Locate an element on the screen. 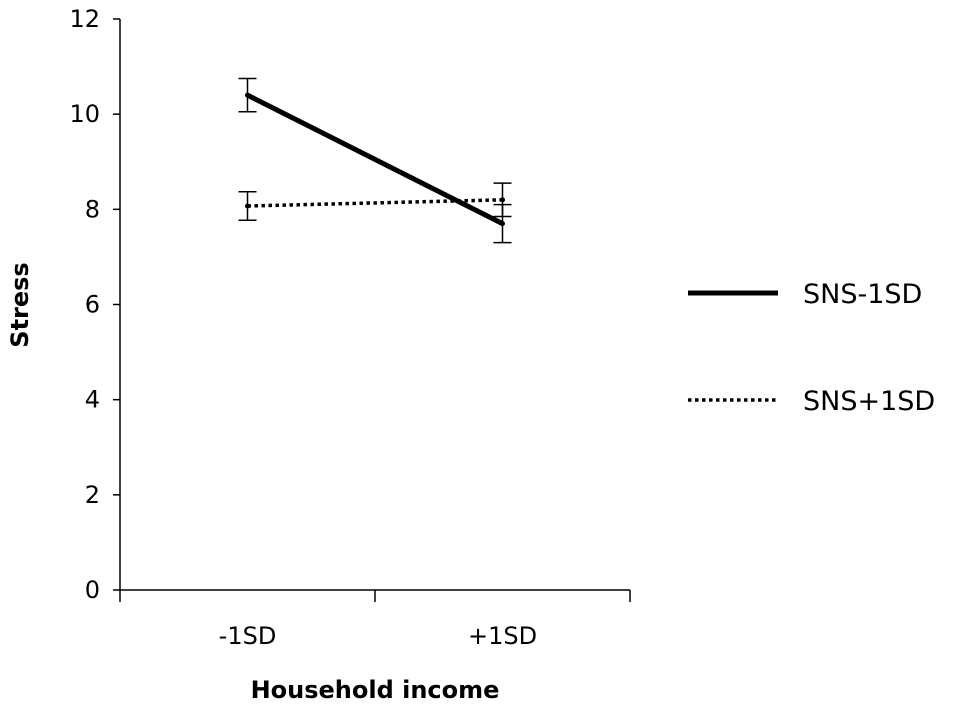  y-tick-label: 12 is located at coordinates (84, 19).